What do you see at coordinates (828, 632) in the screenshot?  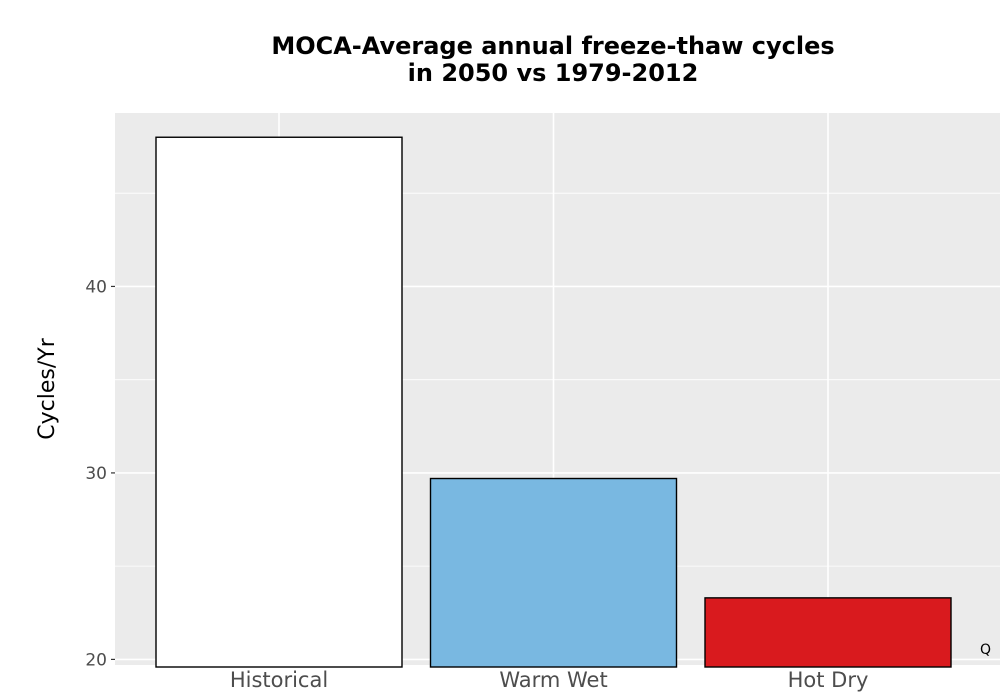 I see `bar-hot-dry` at bounding box center [828, 632].